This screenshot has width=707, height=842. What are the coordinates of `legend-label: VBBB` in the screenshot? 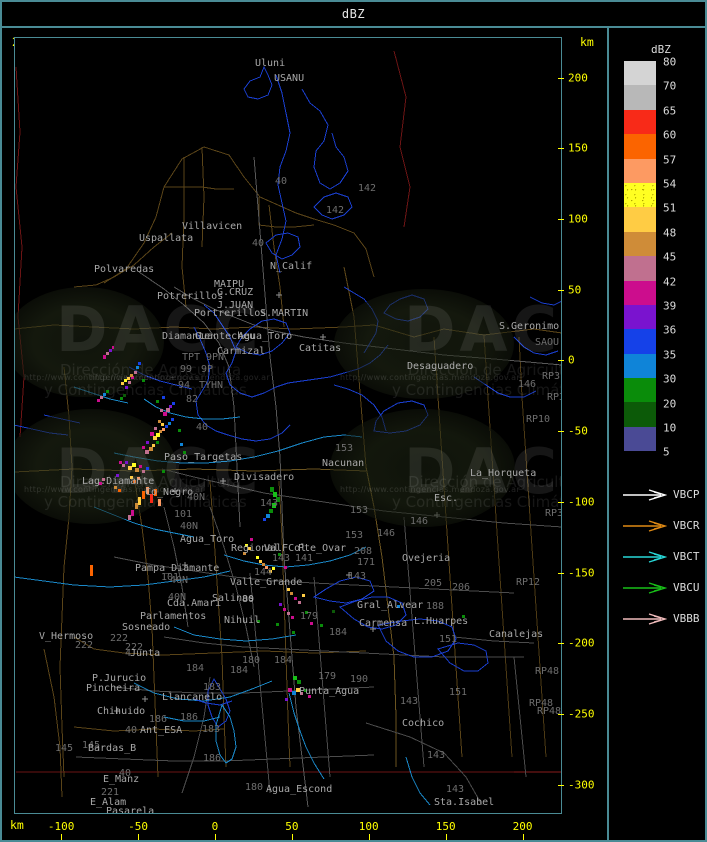 It's located at (686, 618).